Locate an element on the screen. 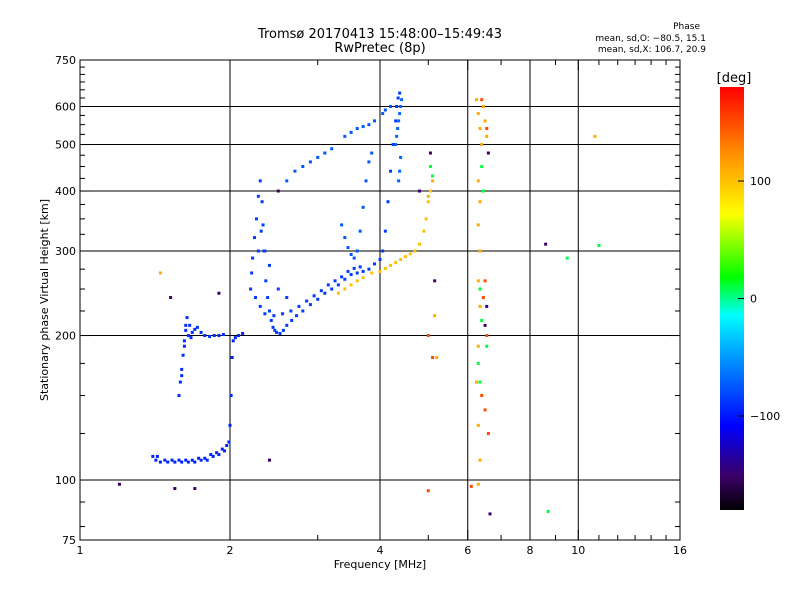 Image resolution: width=800 pixels, height=600 pixels. colorbar-unit-label: [deg] is located at coordinates (734, 78).